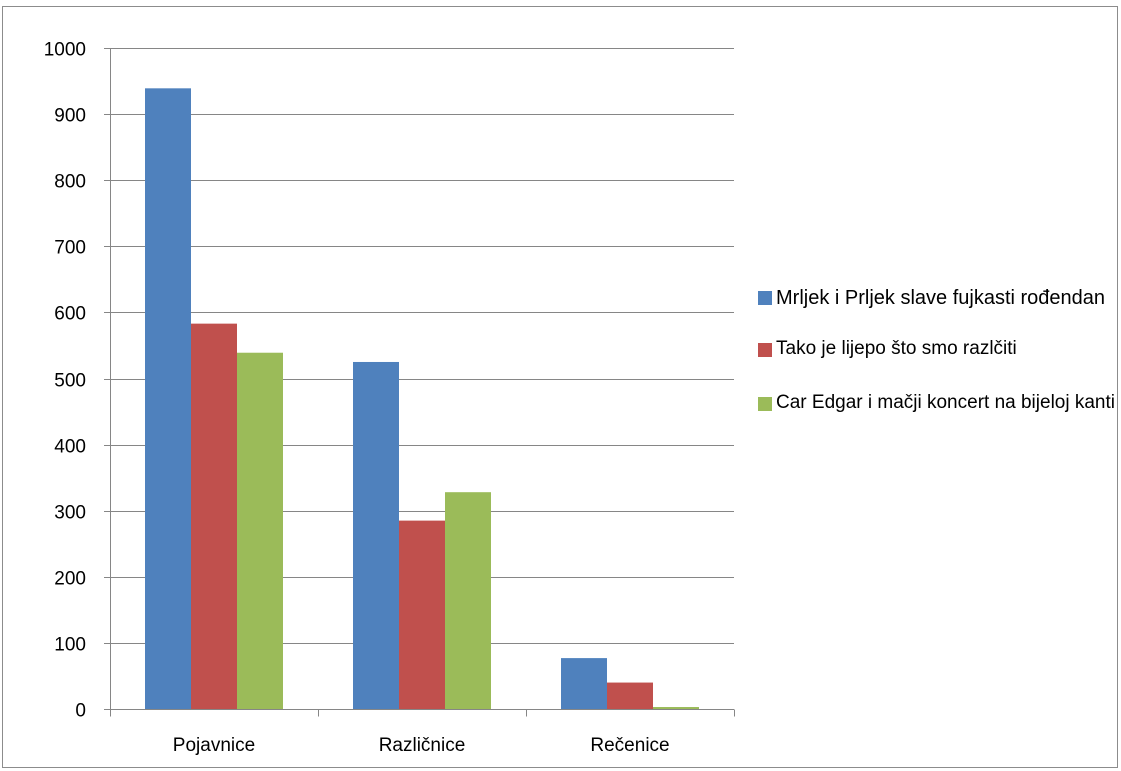 Image resolution: width=1121 pixels, height=771 pixels. Describe the element at coordinates (214, 745) in the screenshot. I see `x-tick-label: Pojavnice` at that location.